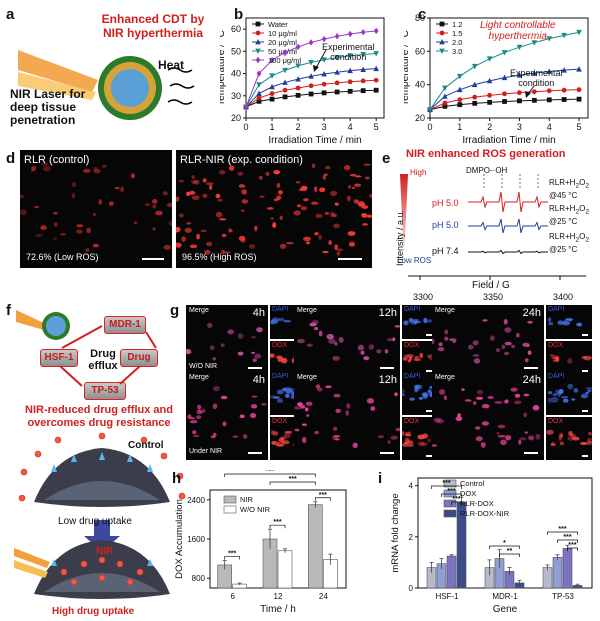 This screenshot has width=600, height=621. I want to click on legend-entry: 20 μg/ml, so click(282, 42).